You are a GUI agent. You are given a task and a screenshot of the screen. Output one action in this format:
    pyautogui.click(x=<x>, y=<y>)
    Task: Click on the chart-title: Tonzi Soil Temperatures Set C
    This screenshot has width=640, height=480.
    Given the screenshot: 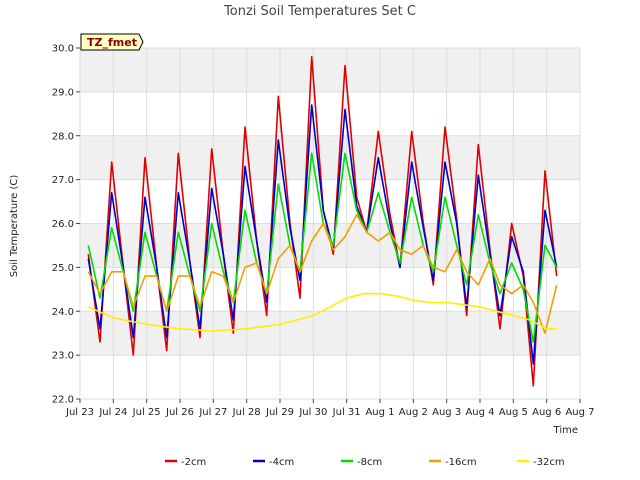 What is the action you would take?
    pyautogui.click(x=319, y=11)
    